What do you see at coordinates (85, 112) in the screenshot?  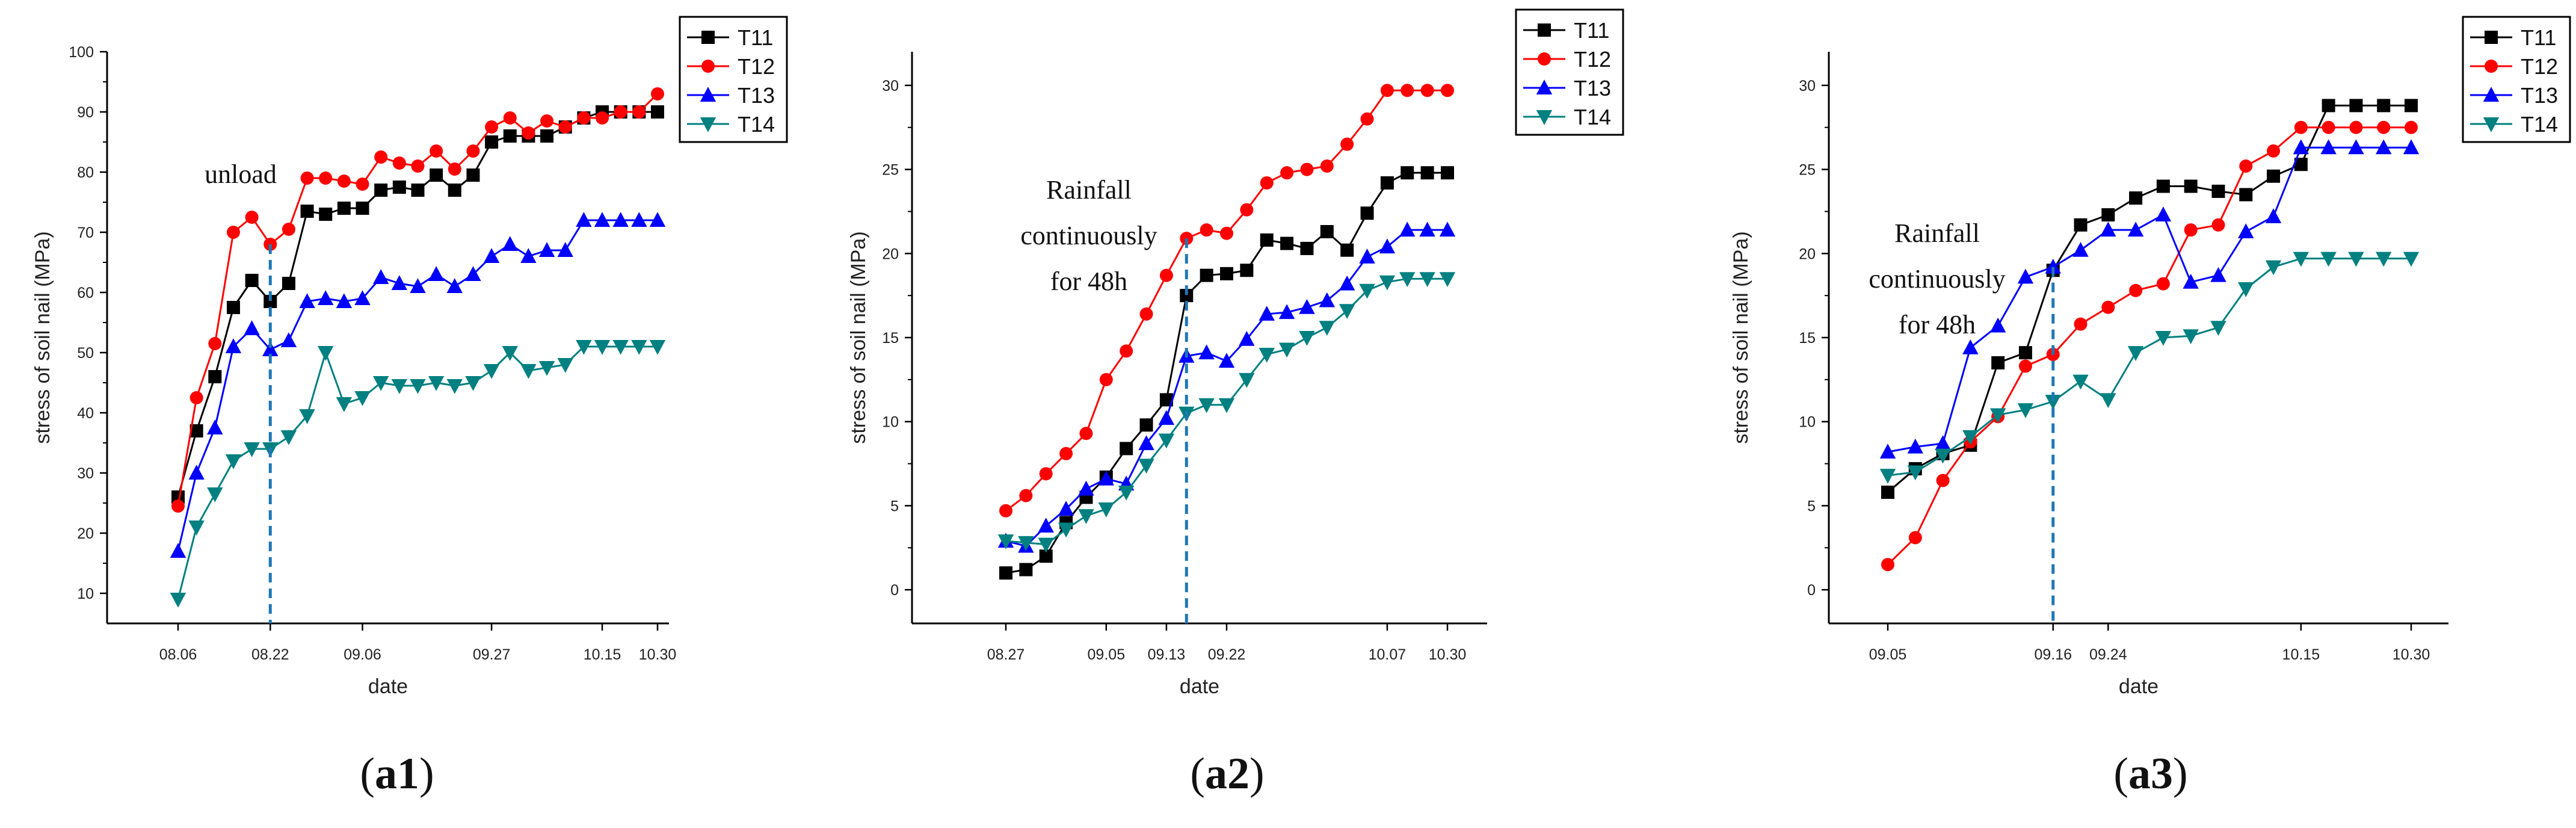 I see `y-tick-label: 90` at bounding box center [85, 112].